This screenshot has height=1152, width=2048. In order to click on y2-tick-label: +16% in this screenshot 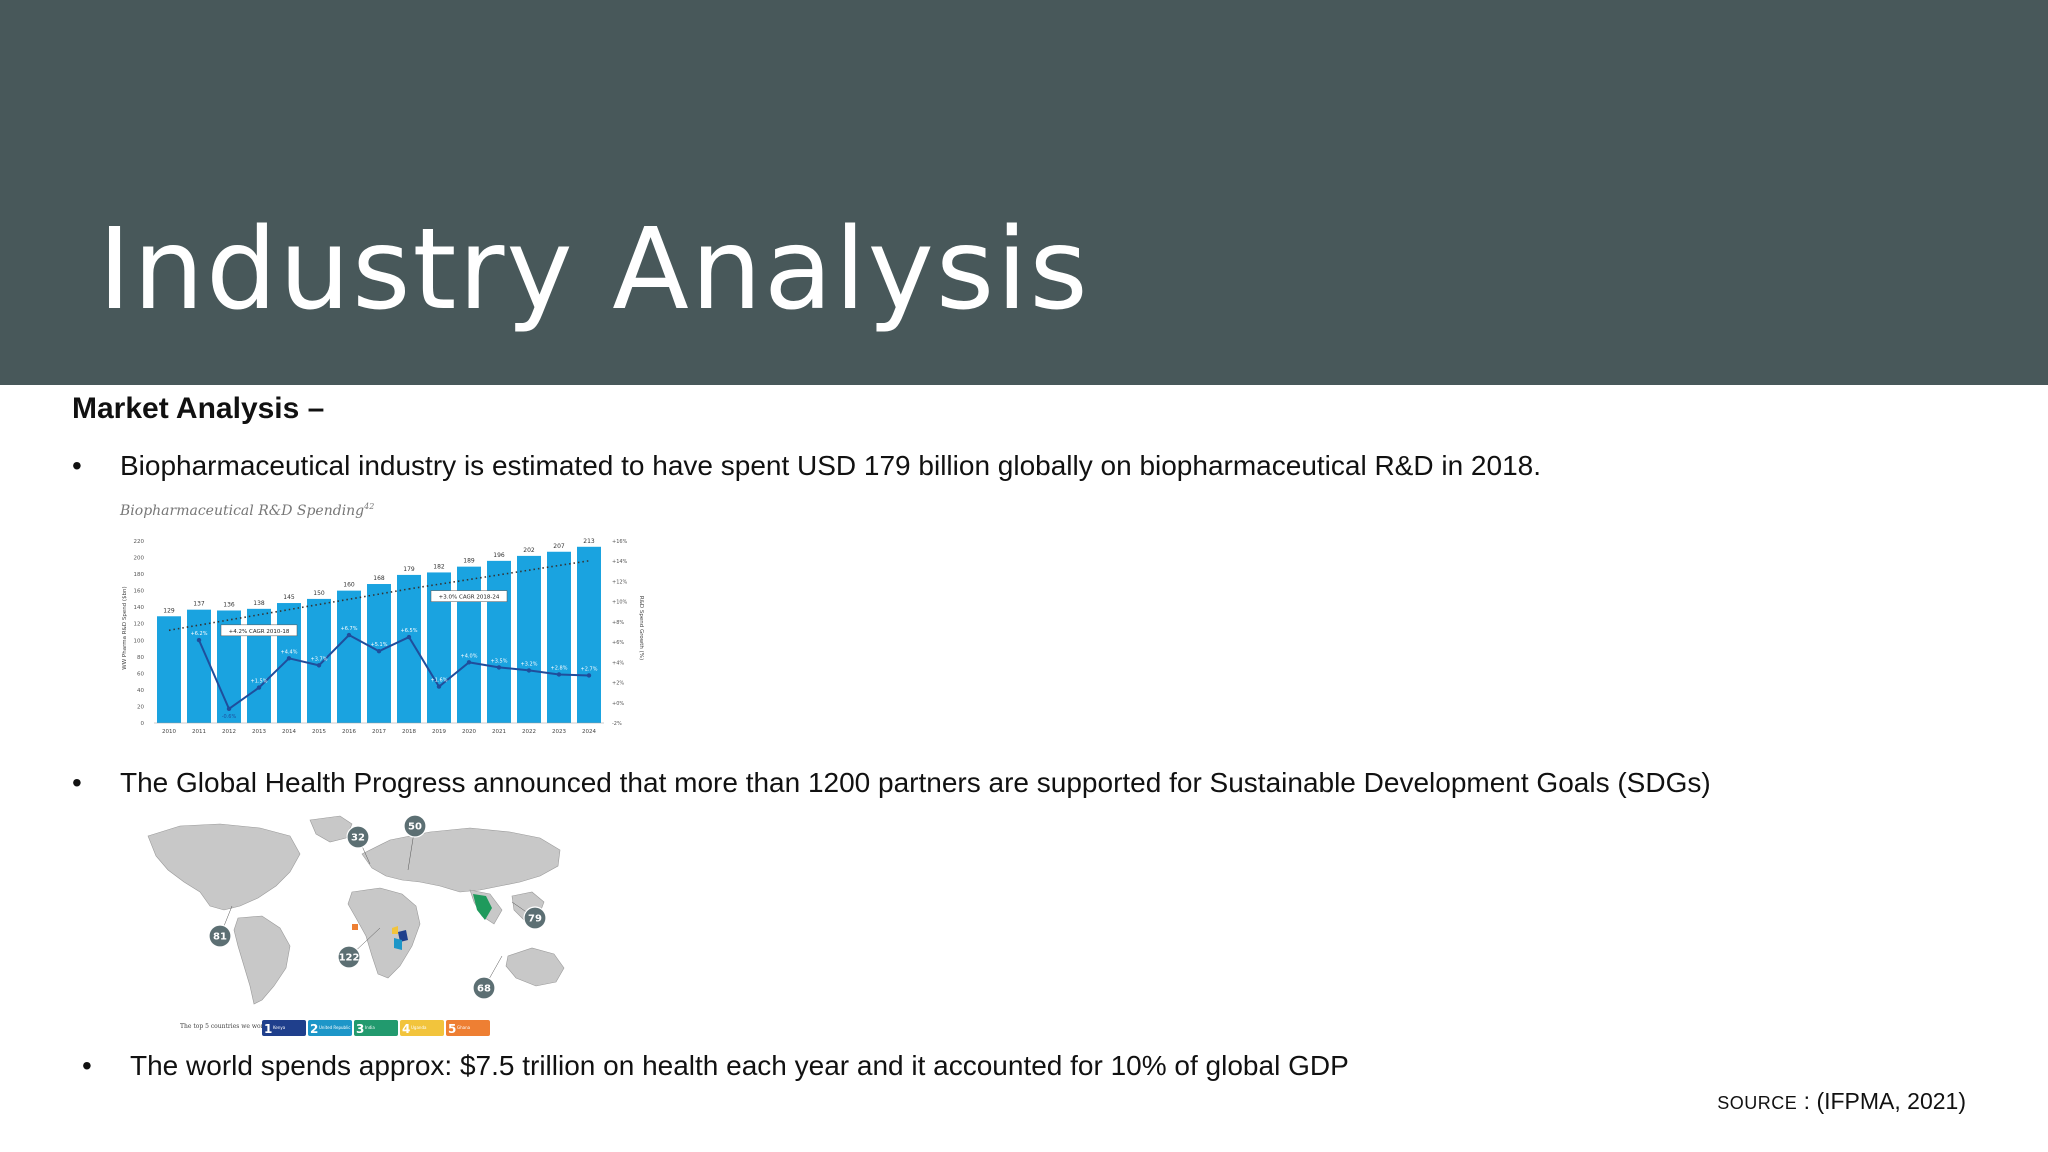, I will do `click(620, 542)`.